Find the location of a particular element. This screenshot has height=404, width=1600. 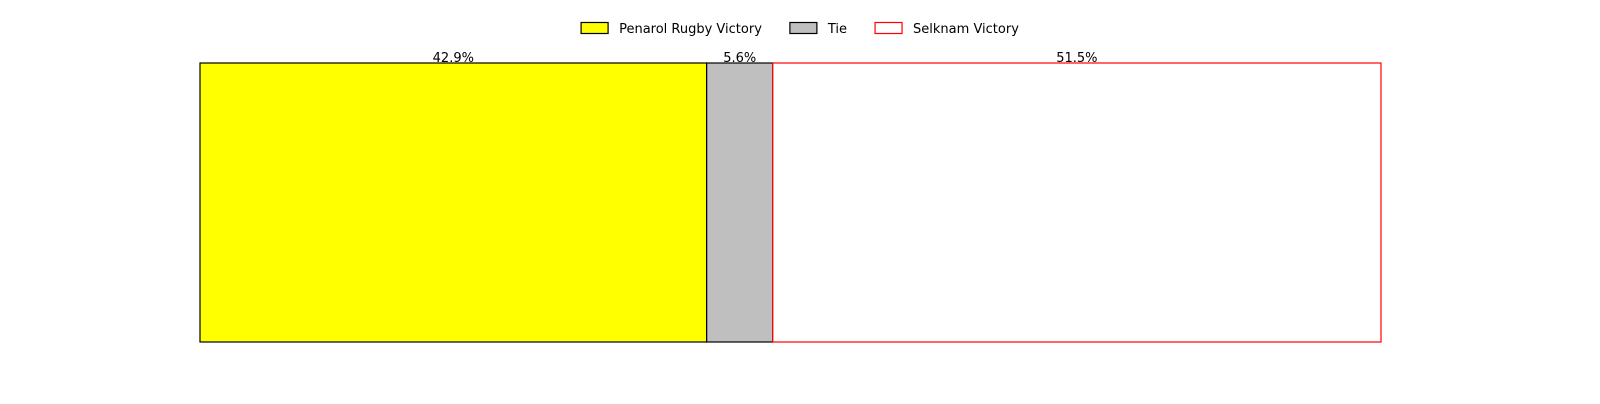

legend-swatch-tie is located at coordinates (803, 28).